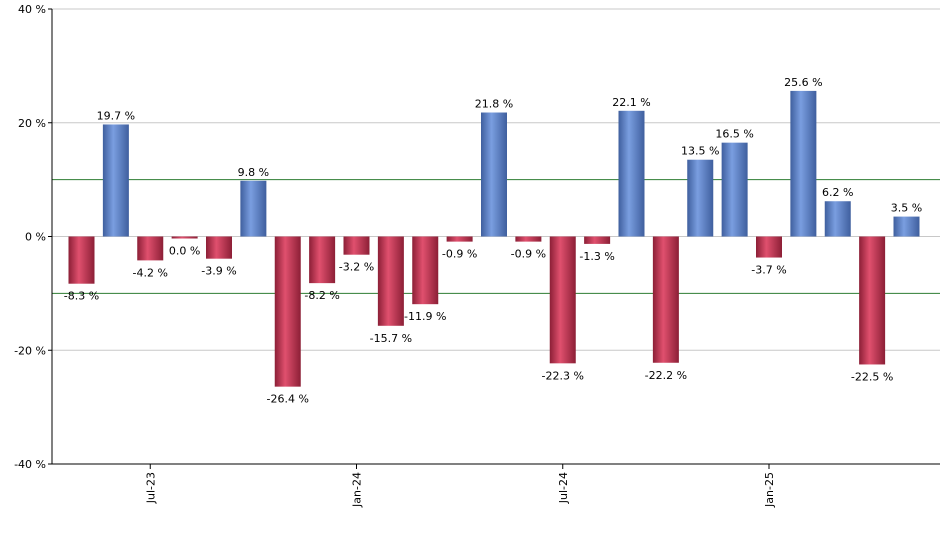 This screenshot has height=554, width=940. What do you see at coordinates (872, 376) in the screenshot?
I see `data-label: -22.5 %` at bounding box center [872, 376].